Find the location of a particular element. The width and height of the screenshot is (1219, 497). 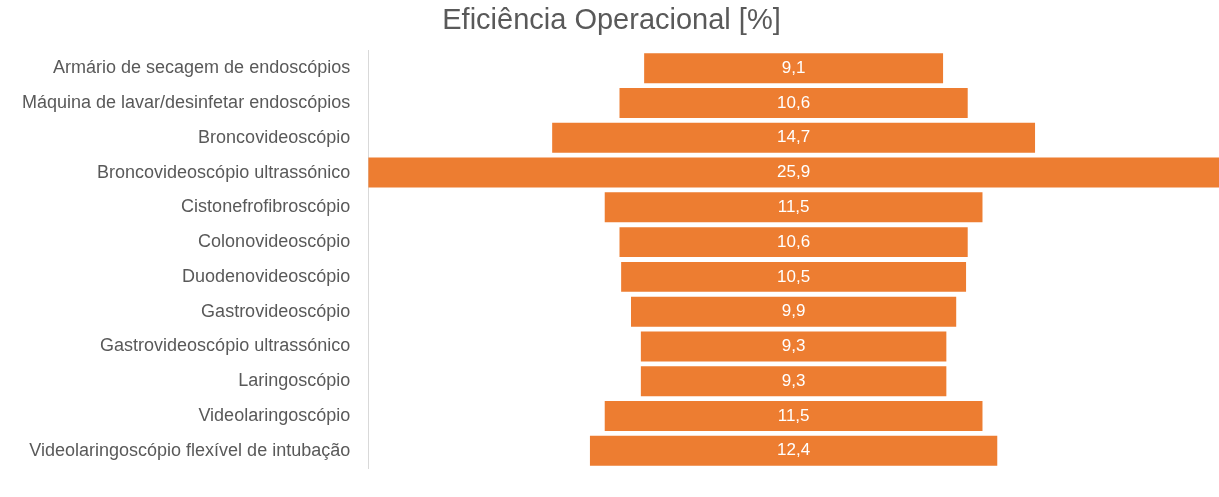

category-label: Laringoscópio is located at coordinates (294, 380).